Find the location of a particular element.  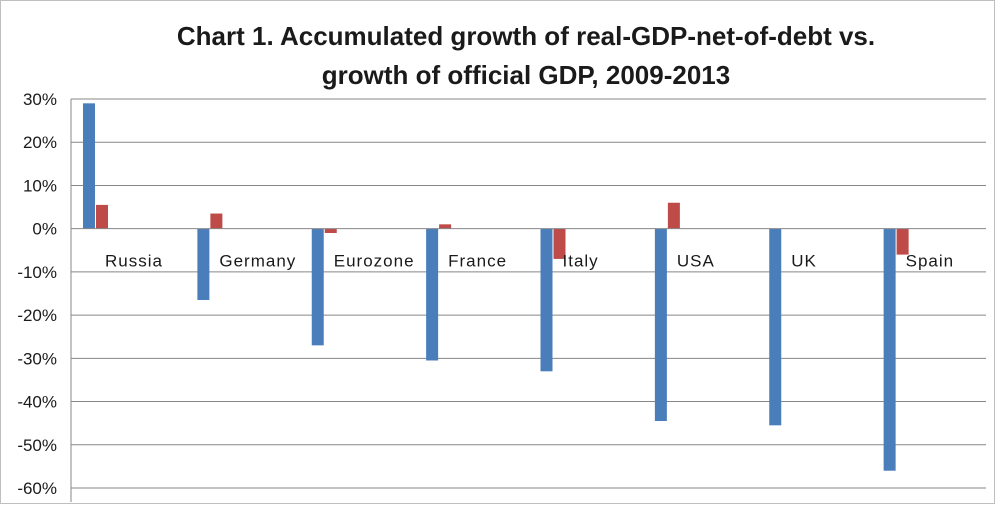

y-tick-label: -50% is located at coordinates (37, 445).